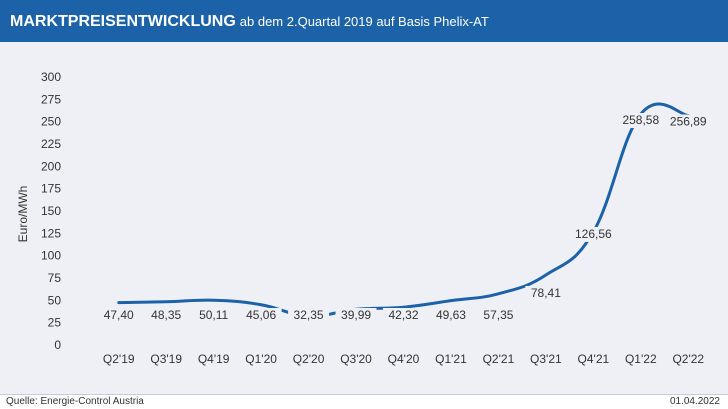 The width and height of the screenshot is (728, 409). I want to click on data-label-text: 32,35, so click(309, 315).